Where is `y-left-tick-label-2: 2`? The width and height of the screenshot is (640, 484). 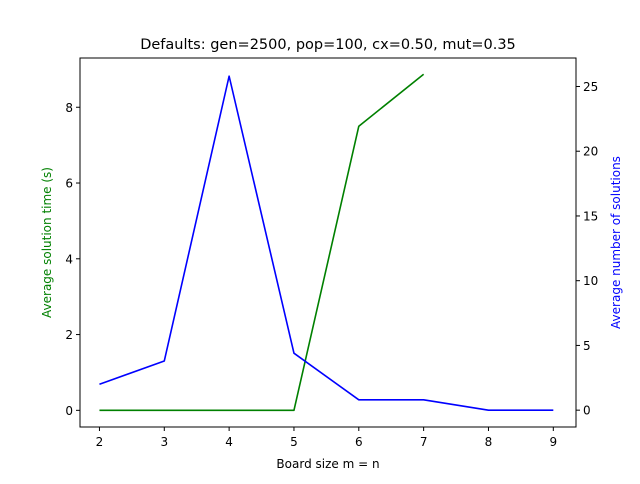
y-left-tick-label-2: 2 is located at coordinates (69, 335).